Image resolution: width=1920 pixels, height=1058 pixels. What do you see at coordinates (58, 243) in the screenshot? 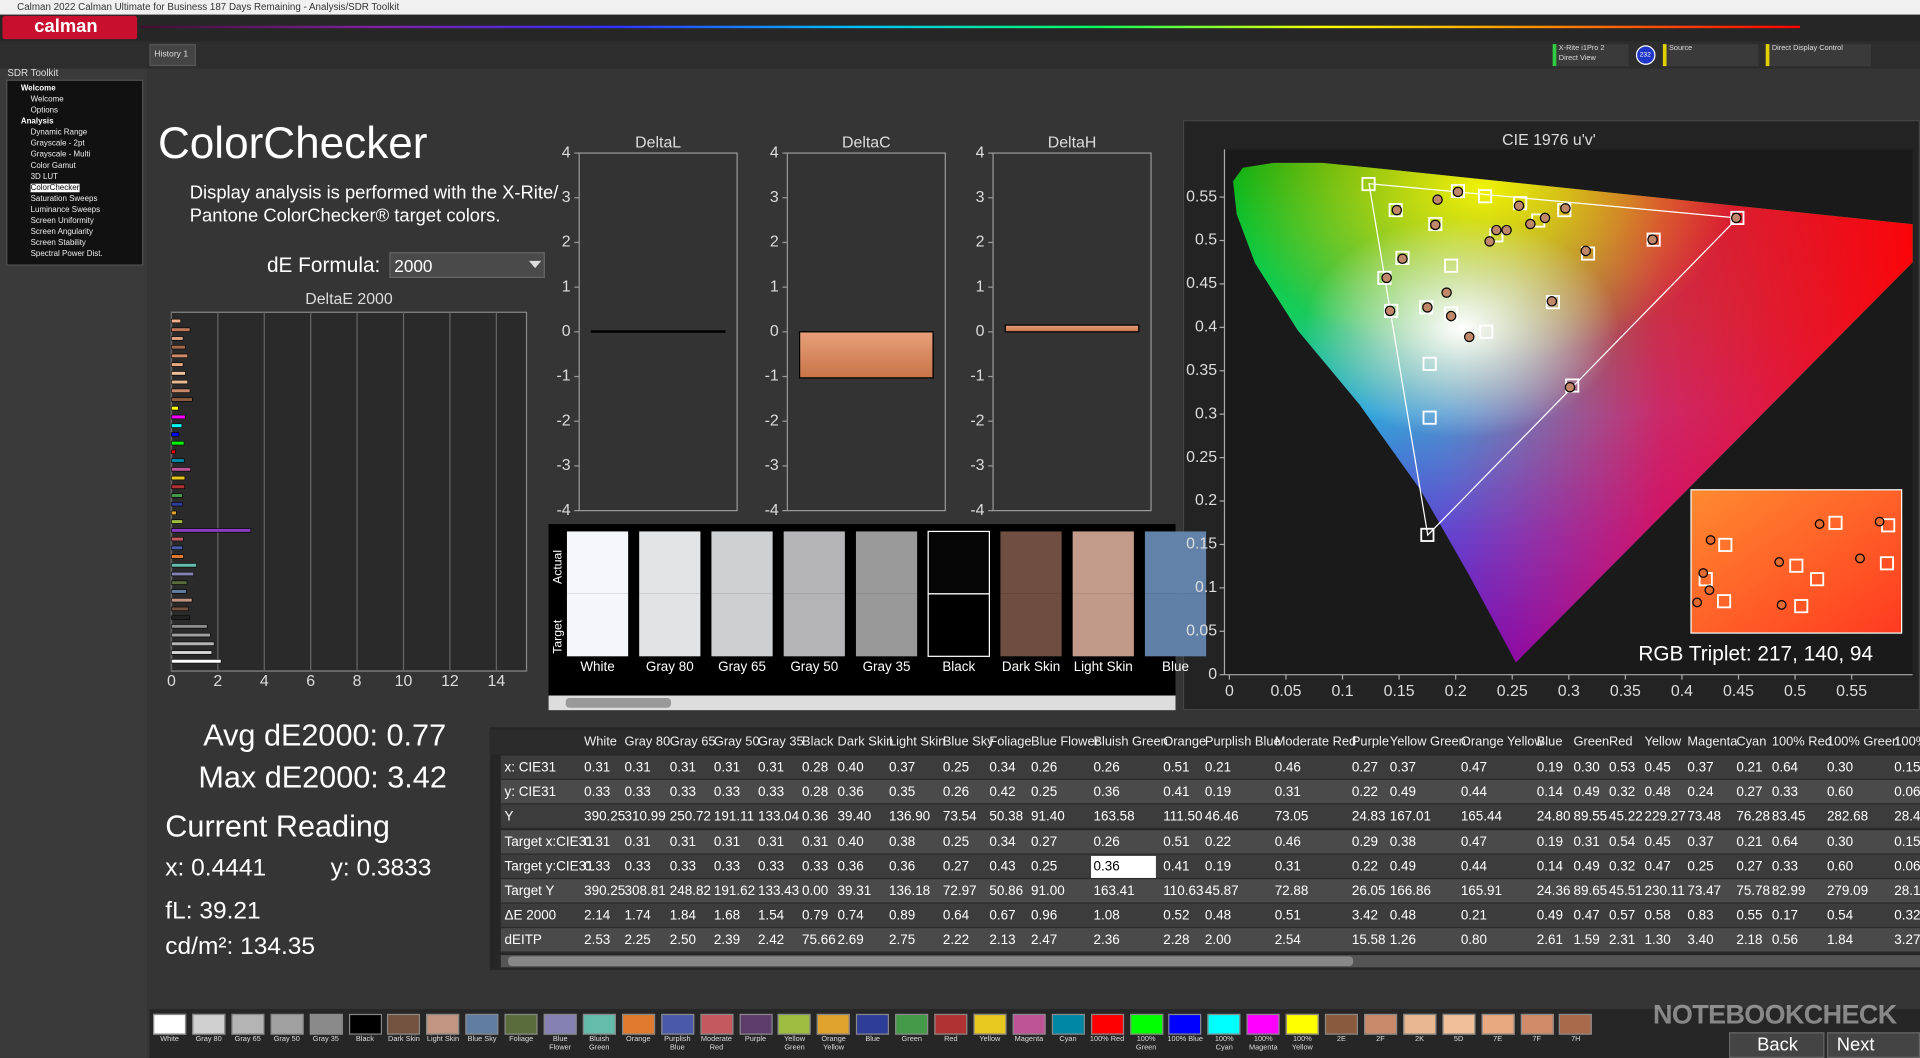
I see `tree-item: Screen Stability` at bounding box center [58, 243].